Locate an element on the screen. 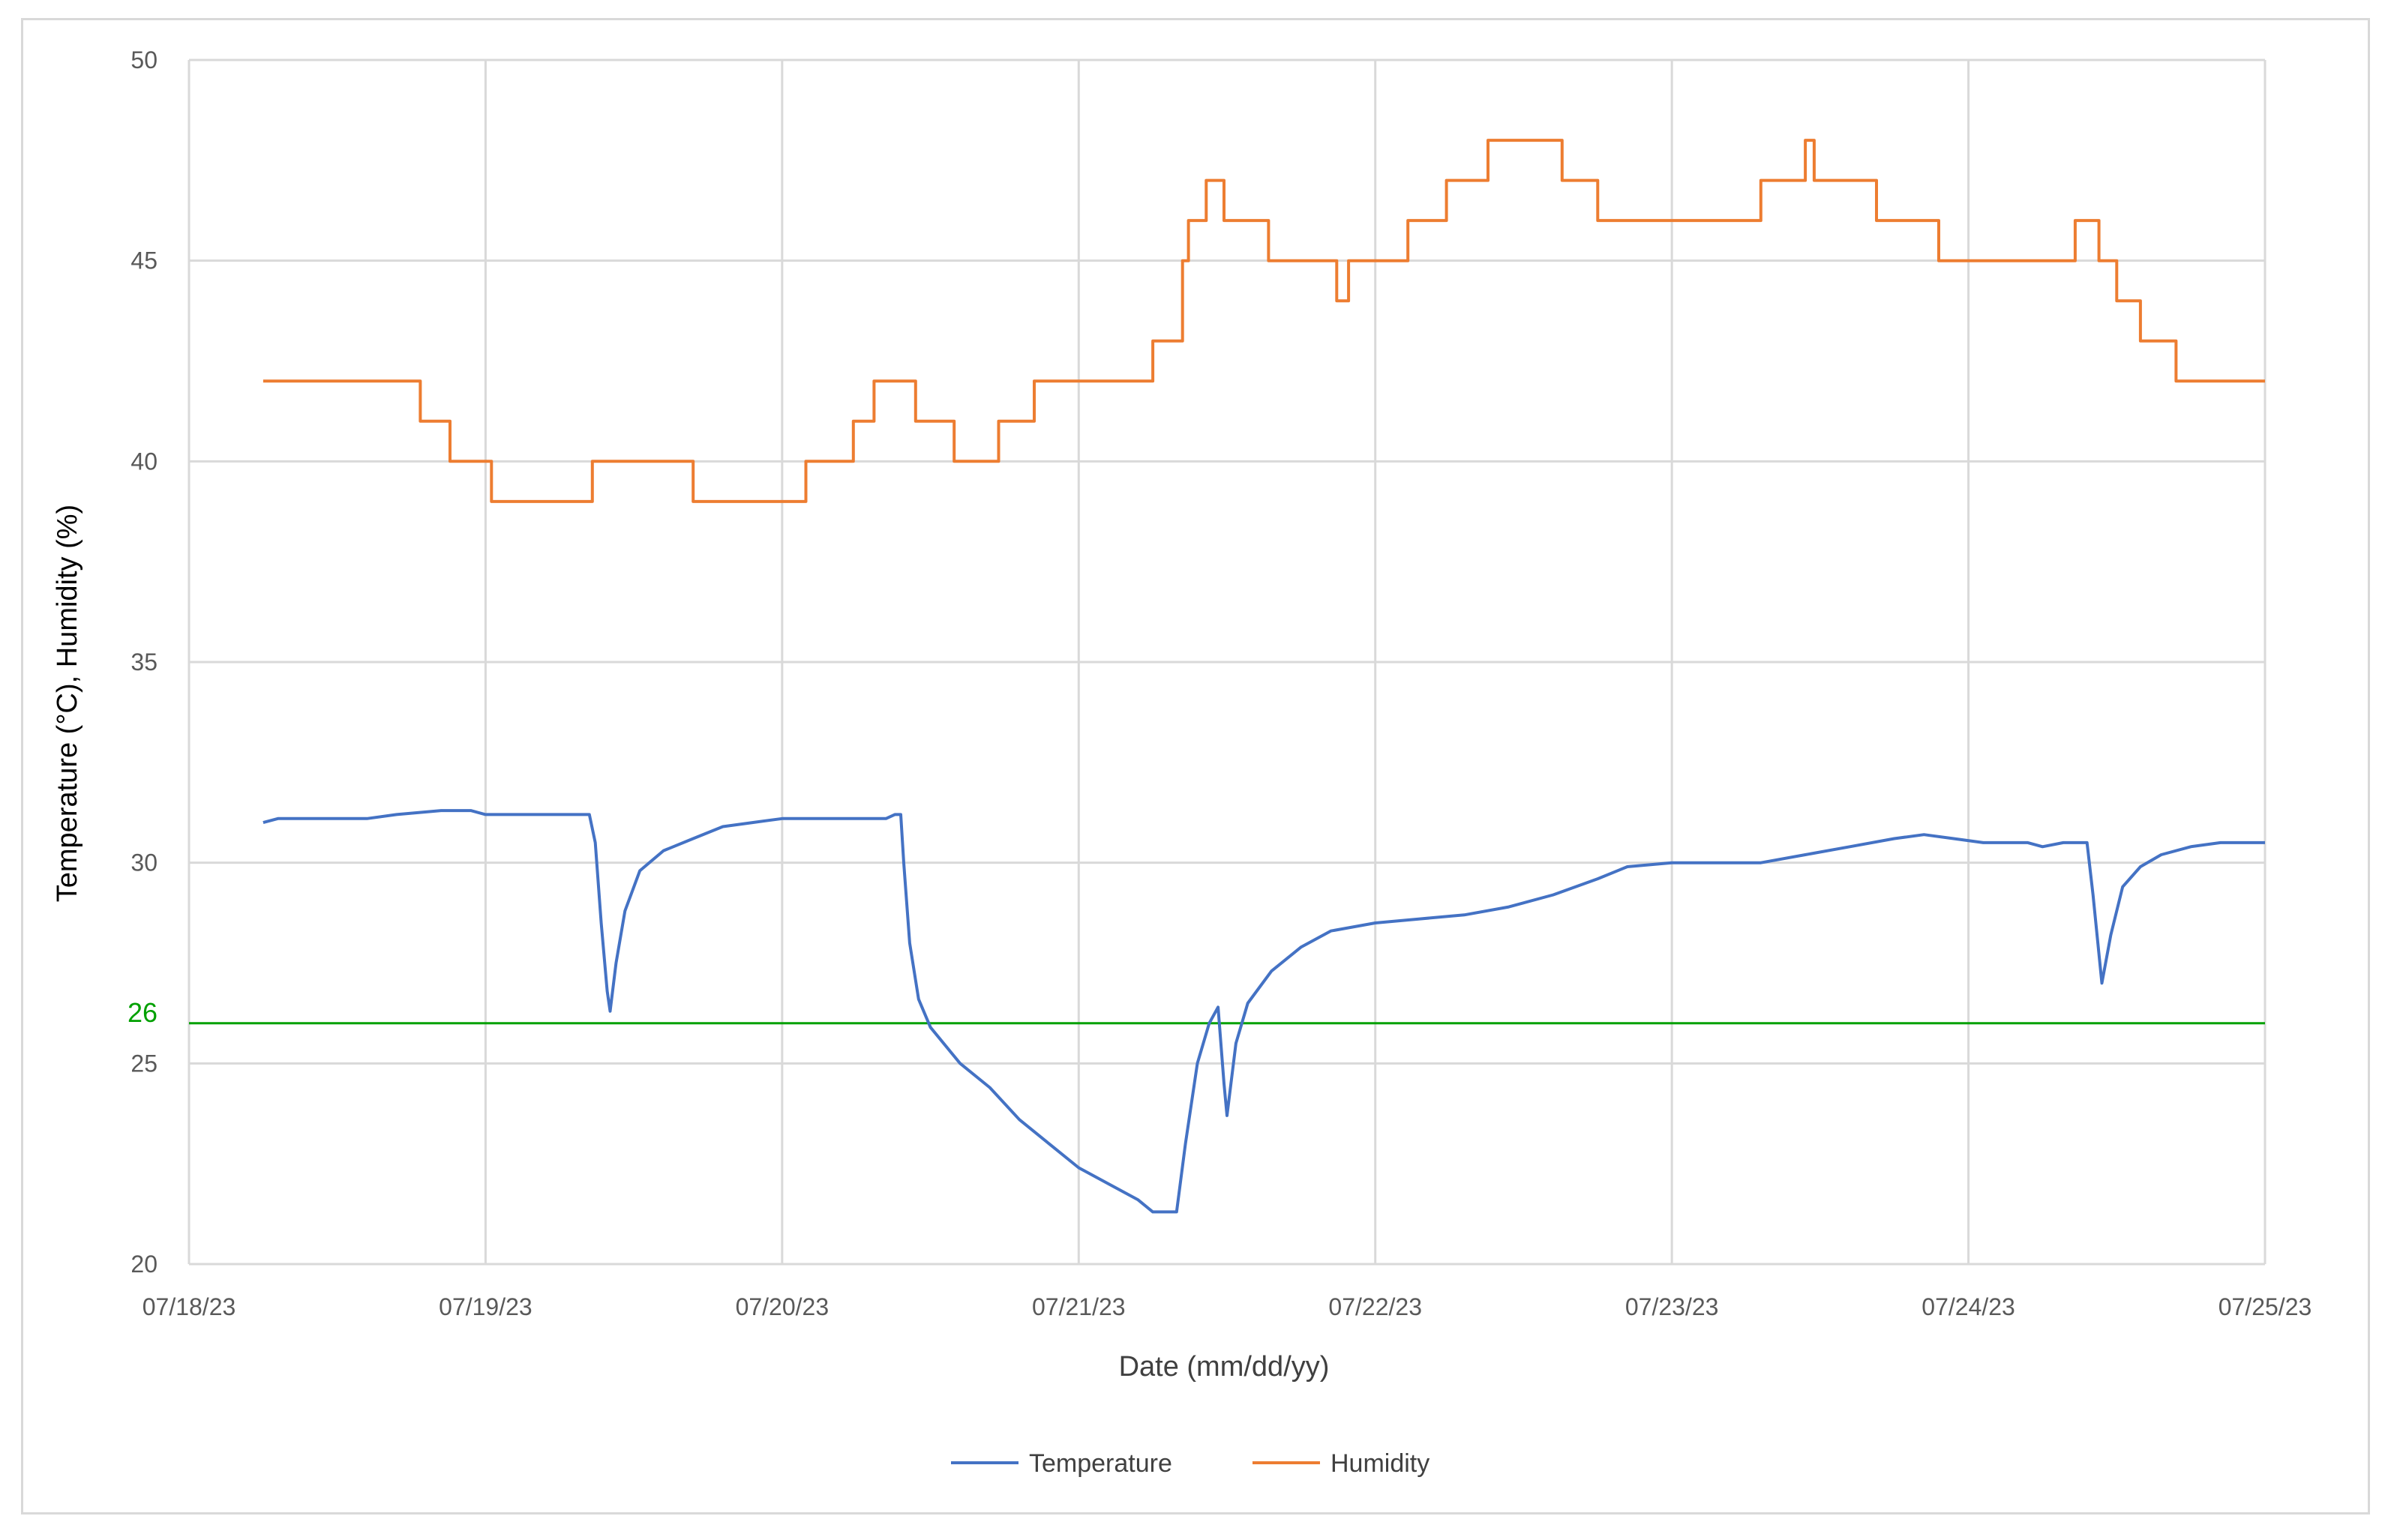 This screenshot has height=1540, width=2391. y-tick-labels: 20 25 30 35 40 45 50 is located at coordinates (144, 662).